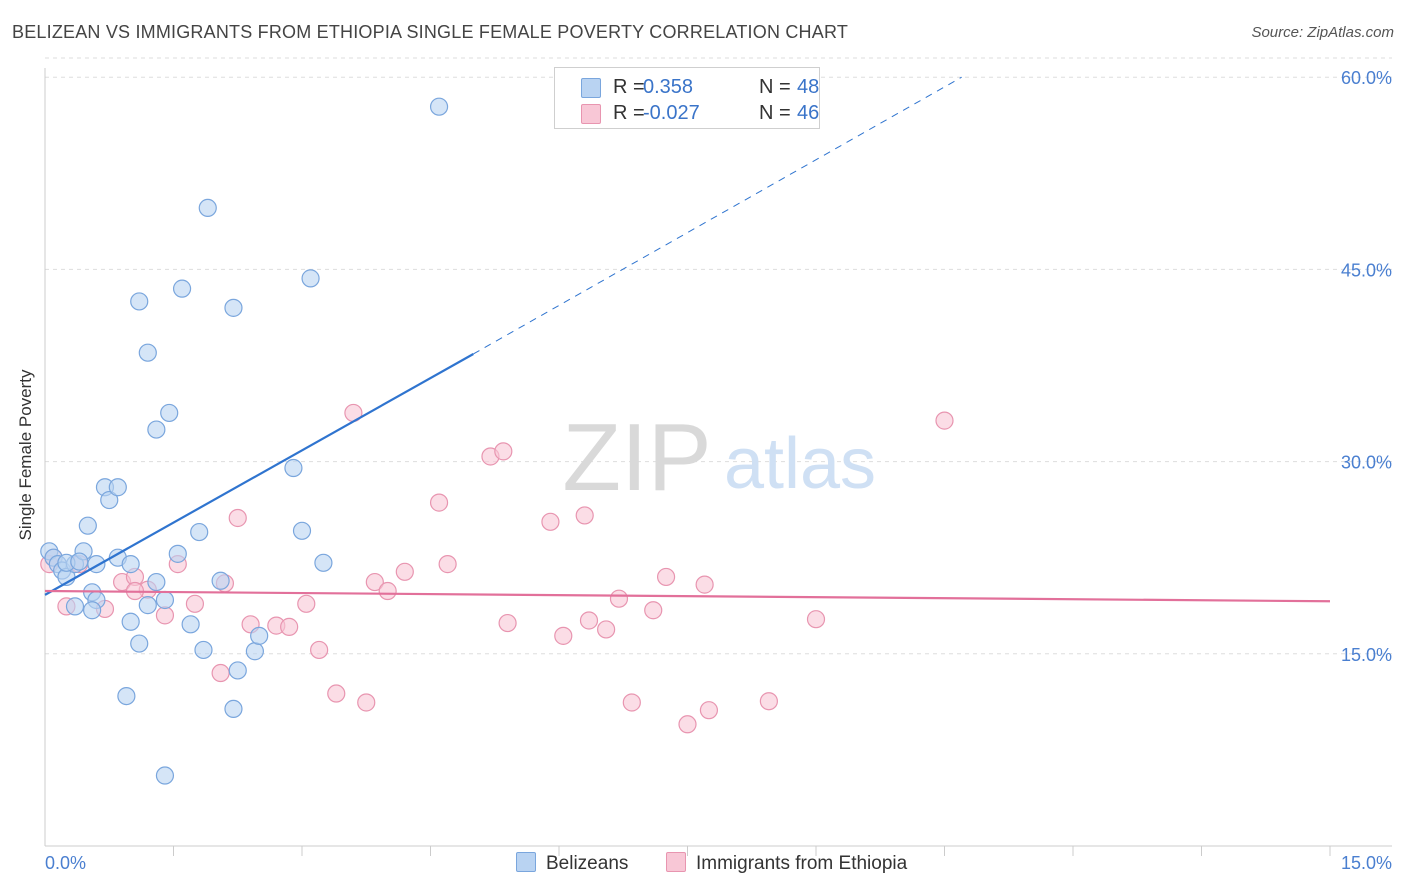 This screenshot has height=892, width=1406. What do you see at coordinates (800, 464) in the screenshot?
I see `watermark-atlas: atlas` at bounding box center [800, 464].